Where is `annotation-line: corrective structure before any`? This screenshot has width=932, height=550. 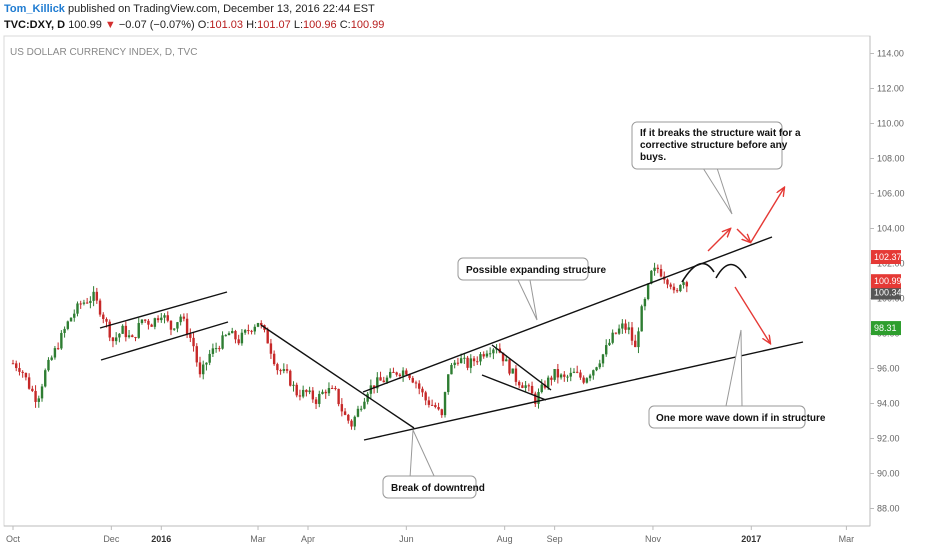
annotation-line: corrective structure before any is located at coordinates (714, 145).